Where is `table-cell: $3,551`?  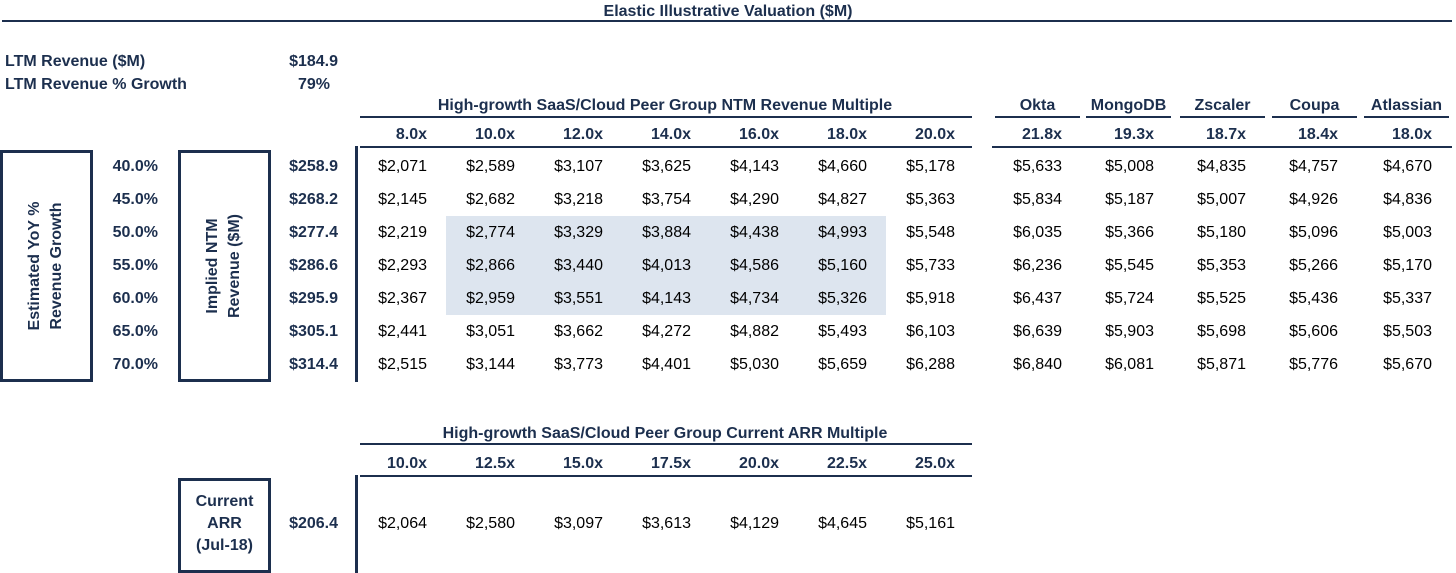 table-cell: $3,551 is located at coordinates (578, 298).